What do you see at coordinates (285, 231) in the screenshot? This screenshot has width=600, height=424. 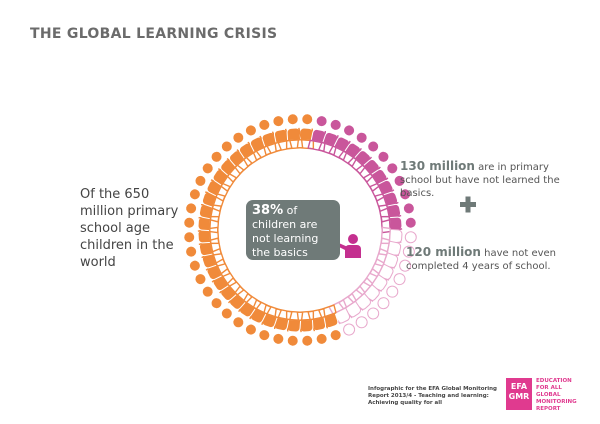 I see `bubble-text: of children are not learning the basics` at bounding box center [285, 231].